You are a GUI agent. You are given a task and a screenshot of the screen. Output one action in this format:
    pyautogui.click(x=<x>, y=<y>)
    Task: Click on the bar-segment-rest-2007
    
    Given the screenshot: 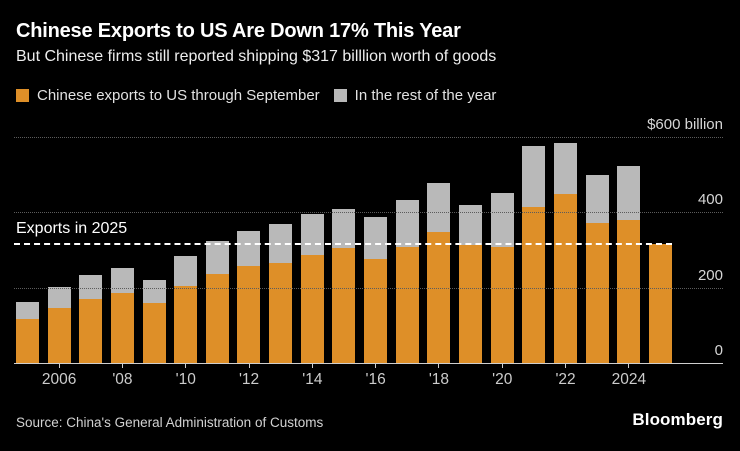 What is the action you would take?
    pyautogui.click(x=91, y=287)
    